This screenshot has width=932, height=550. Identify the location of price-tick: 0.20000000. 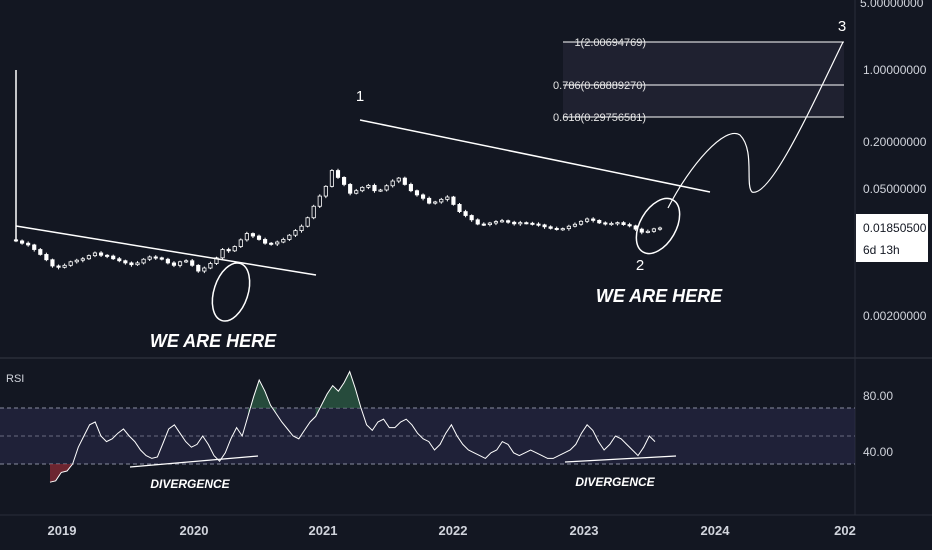
(895, 142).